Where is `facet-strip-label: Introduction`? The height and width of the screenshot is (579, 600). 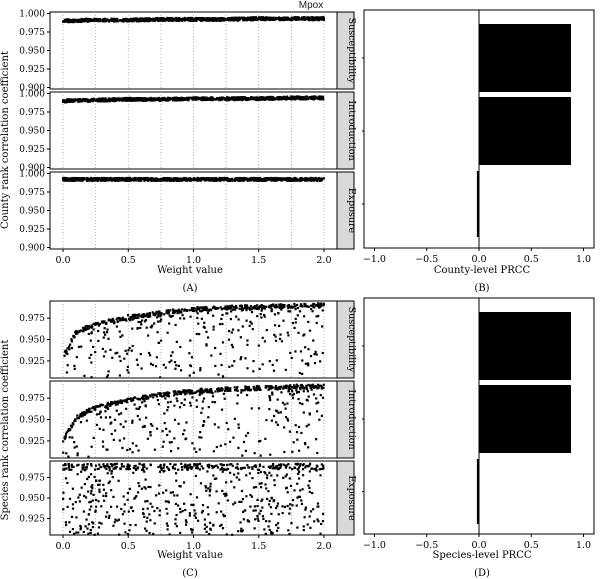 facet-strip-label: Introduction is located at coordinates (351, 419).